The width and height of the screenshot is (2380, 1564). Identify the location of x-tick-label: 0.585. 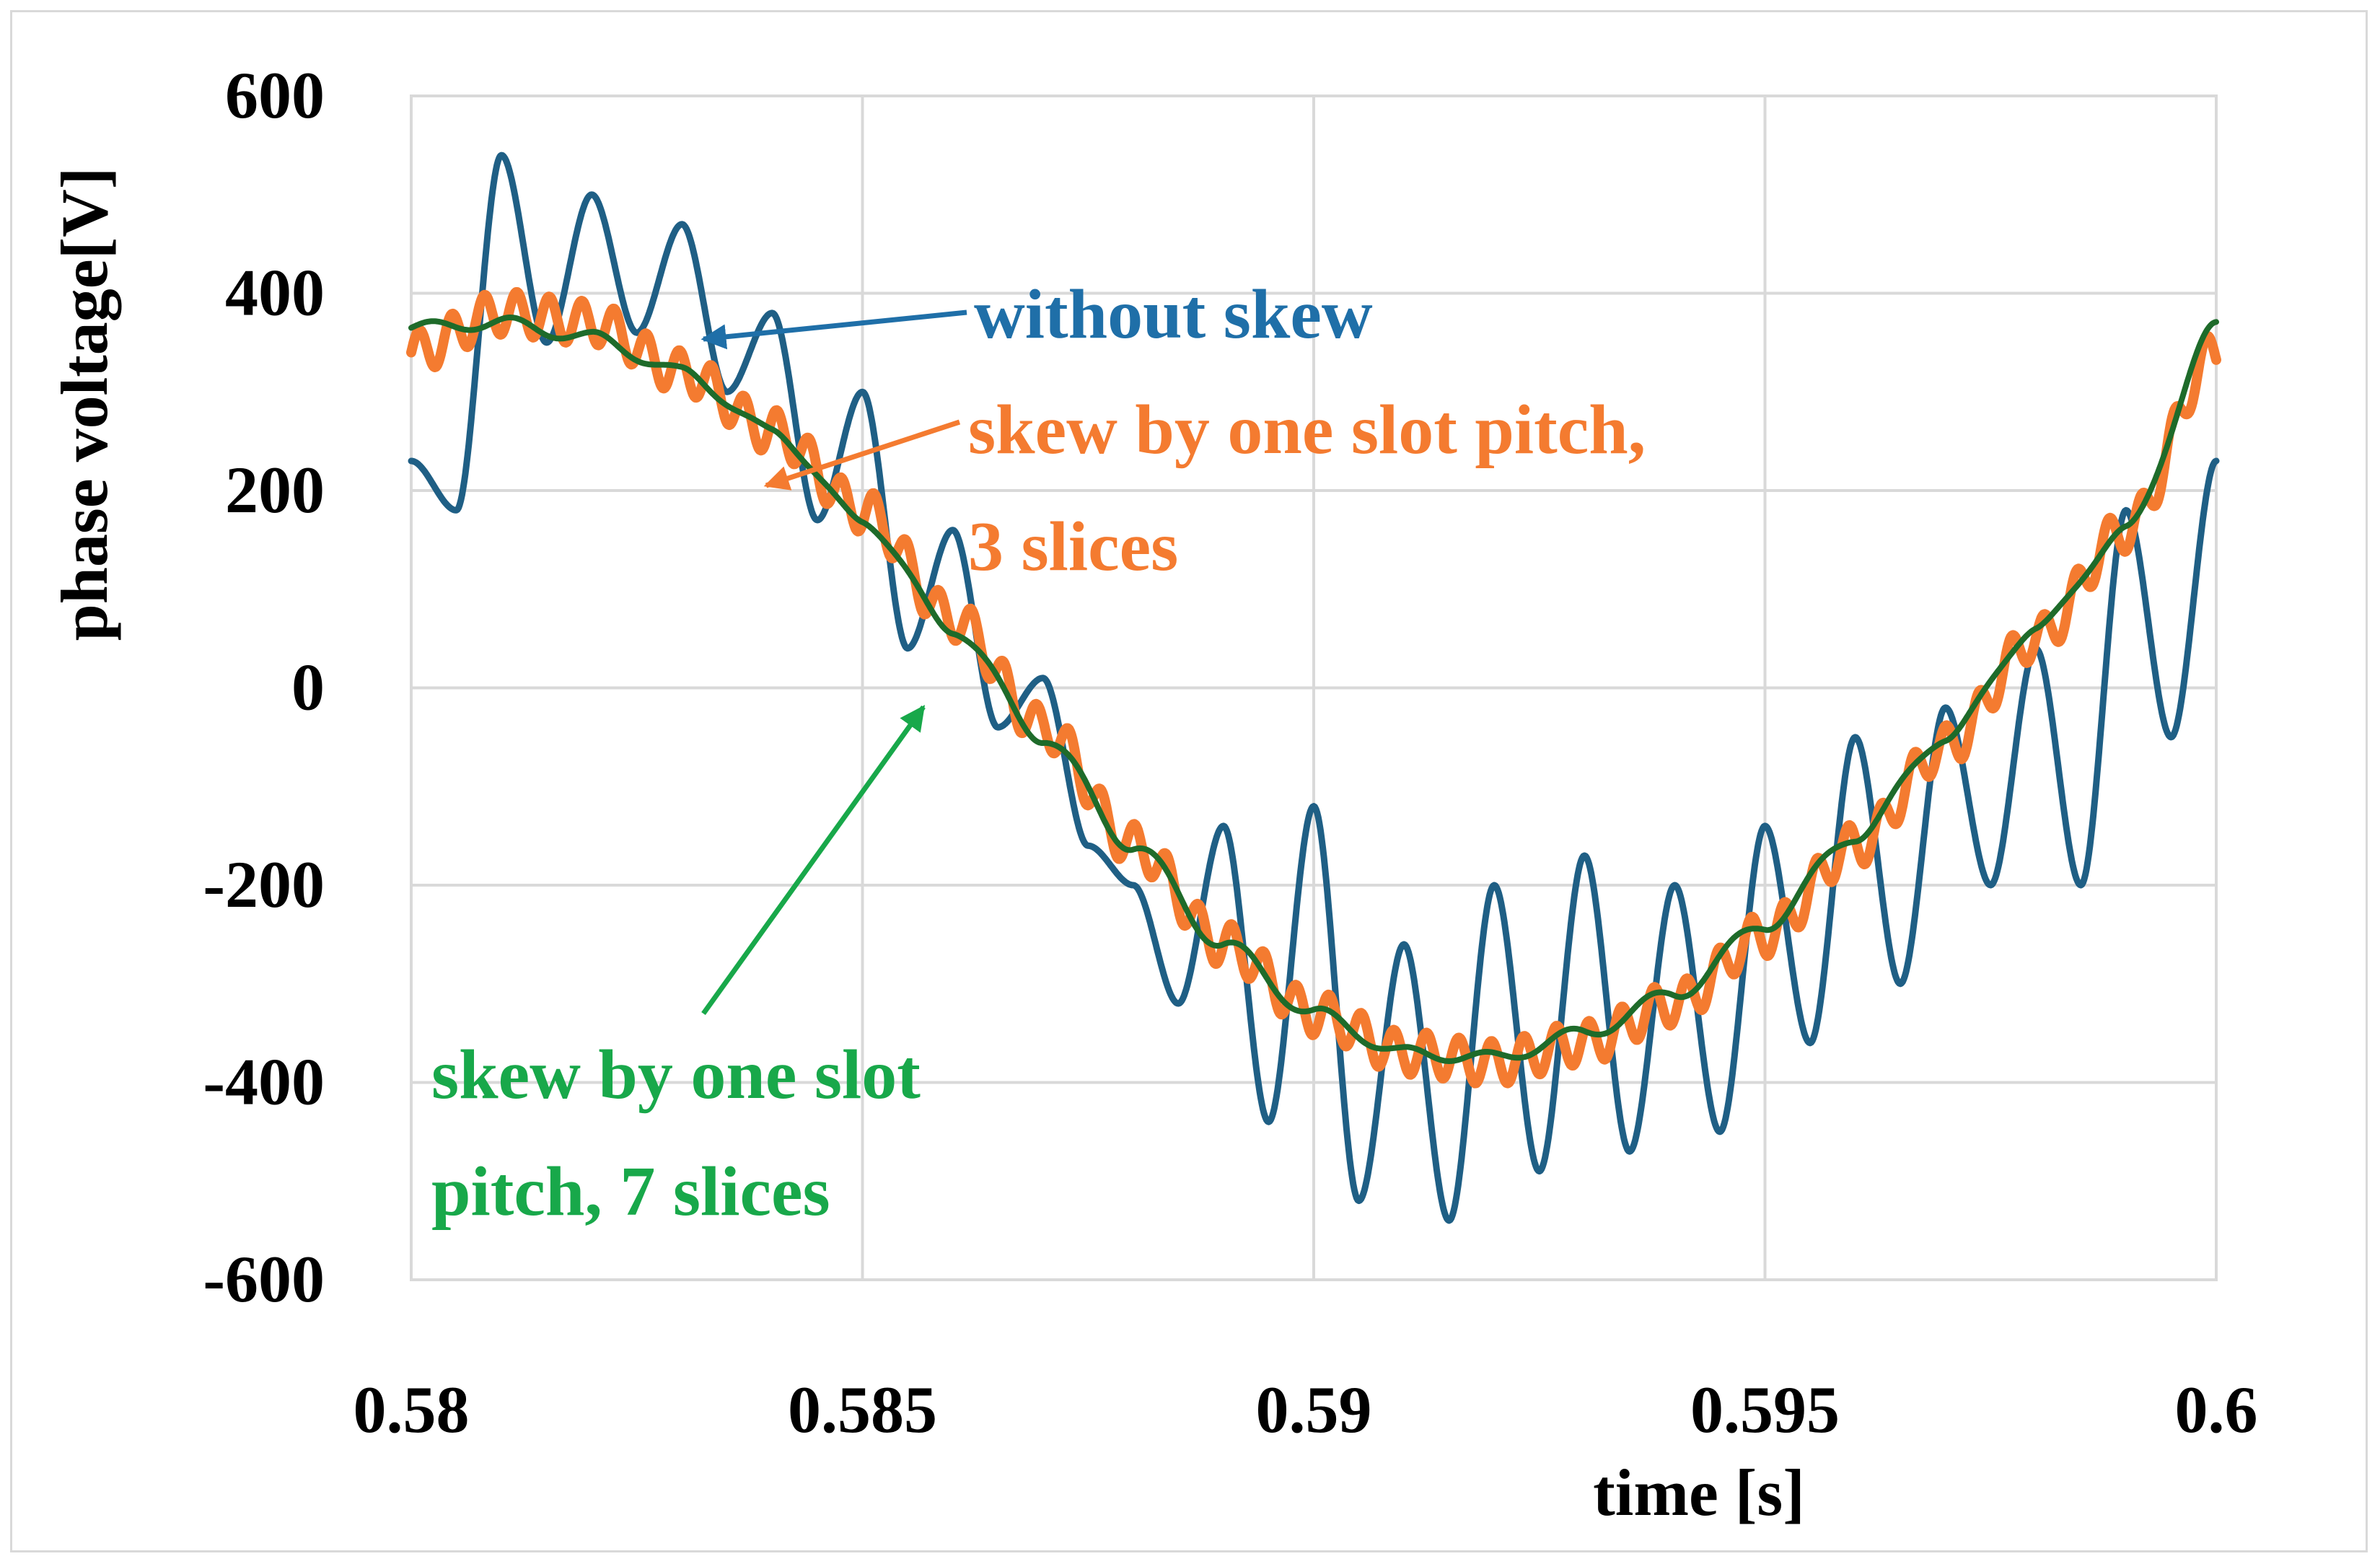
(862, 1410).